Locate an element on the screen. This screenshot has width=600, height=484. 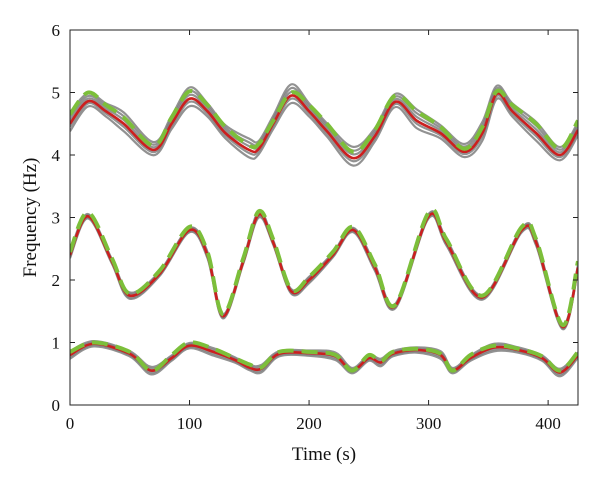
x-tick-label: 100 is located at coordinates (190, 423).